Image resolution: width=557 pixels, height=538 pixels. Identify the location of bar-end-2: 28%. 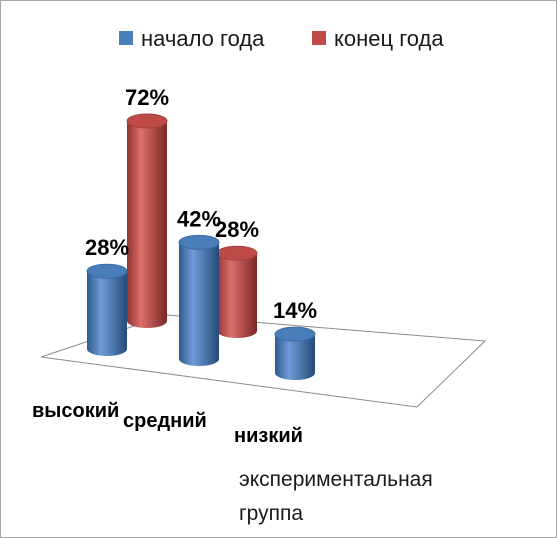
(237, 277).